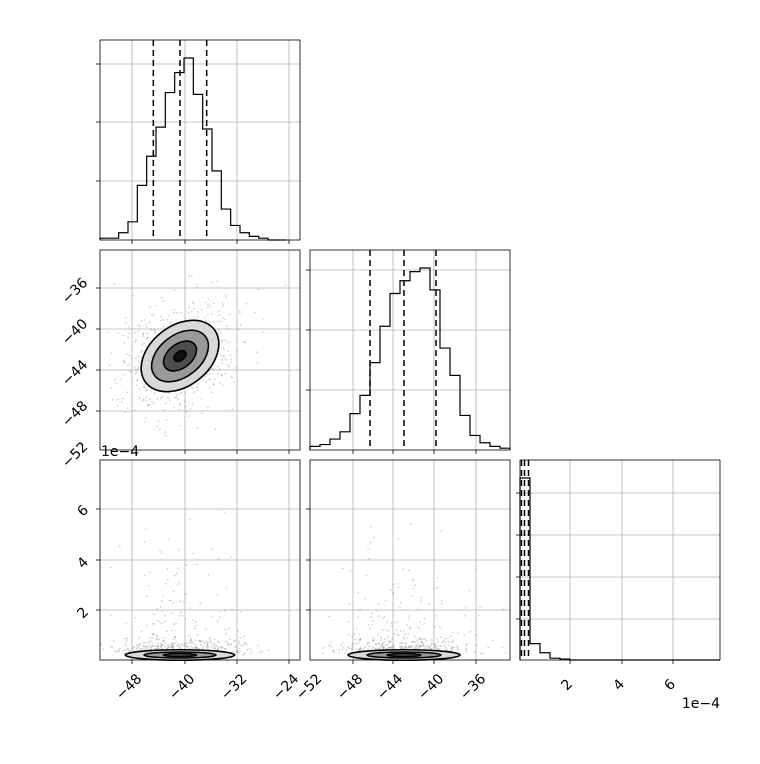  Describe the element at coordinates (234, 687) in the screenshot. I see `col1-x-tick: −32` at that location.